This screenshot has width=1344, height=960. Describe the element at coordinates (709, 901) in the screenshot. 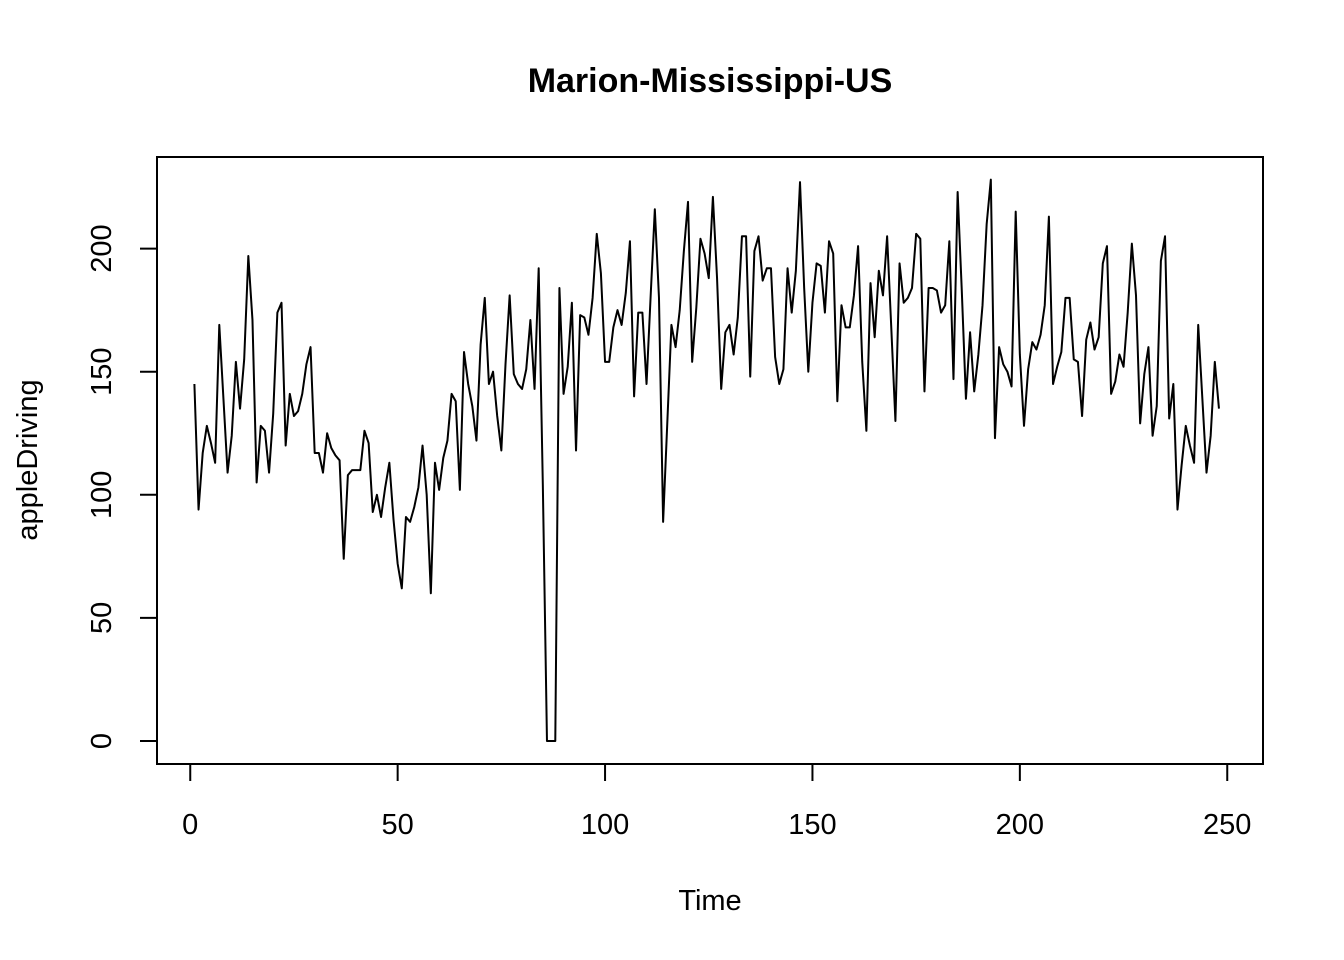

I see `x-axis-label: Time` at that location.